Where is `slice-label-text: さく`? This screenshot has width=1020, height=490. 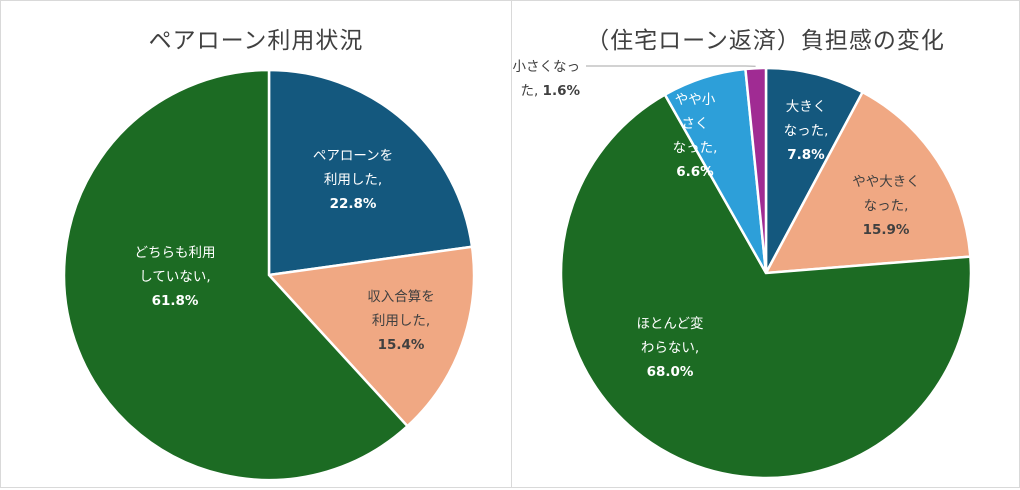
slice-label-text: さく is located at coordinates (695, 124).